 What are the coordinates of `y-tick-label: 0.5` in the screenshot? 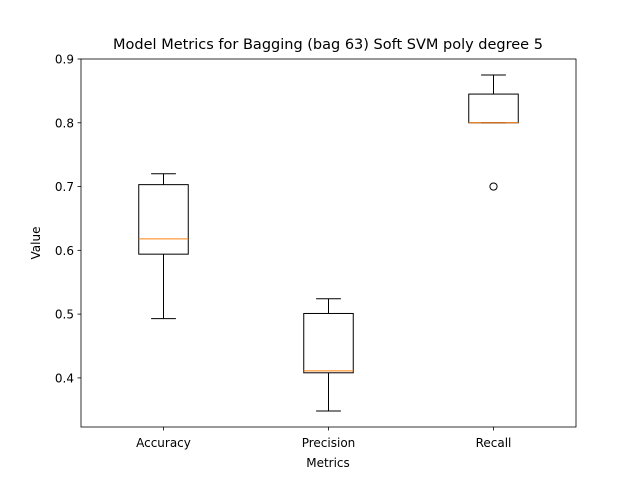 It's located at (64, 315).